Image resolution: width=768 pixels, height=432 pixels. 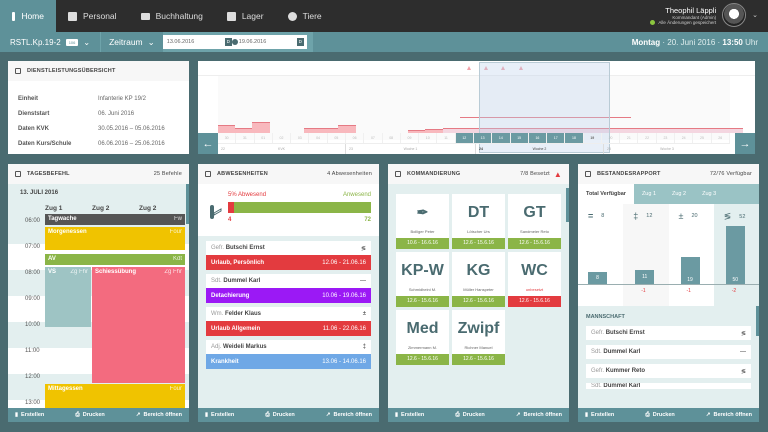 What do you see at coordinates (653, 22) in the screenshot?
I see `status-dot-icon` at bounding box center [653, 22].